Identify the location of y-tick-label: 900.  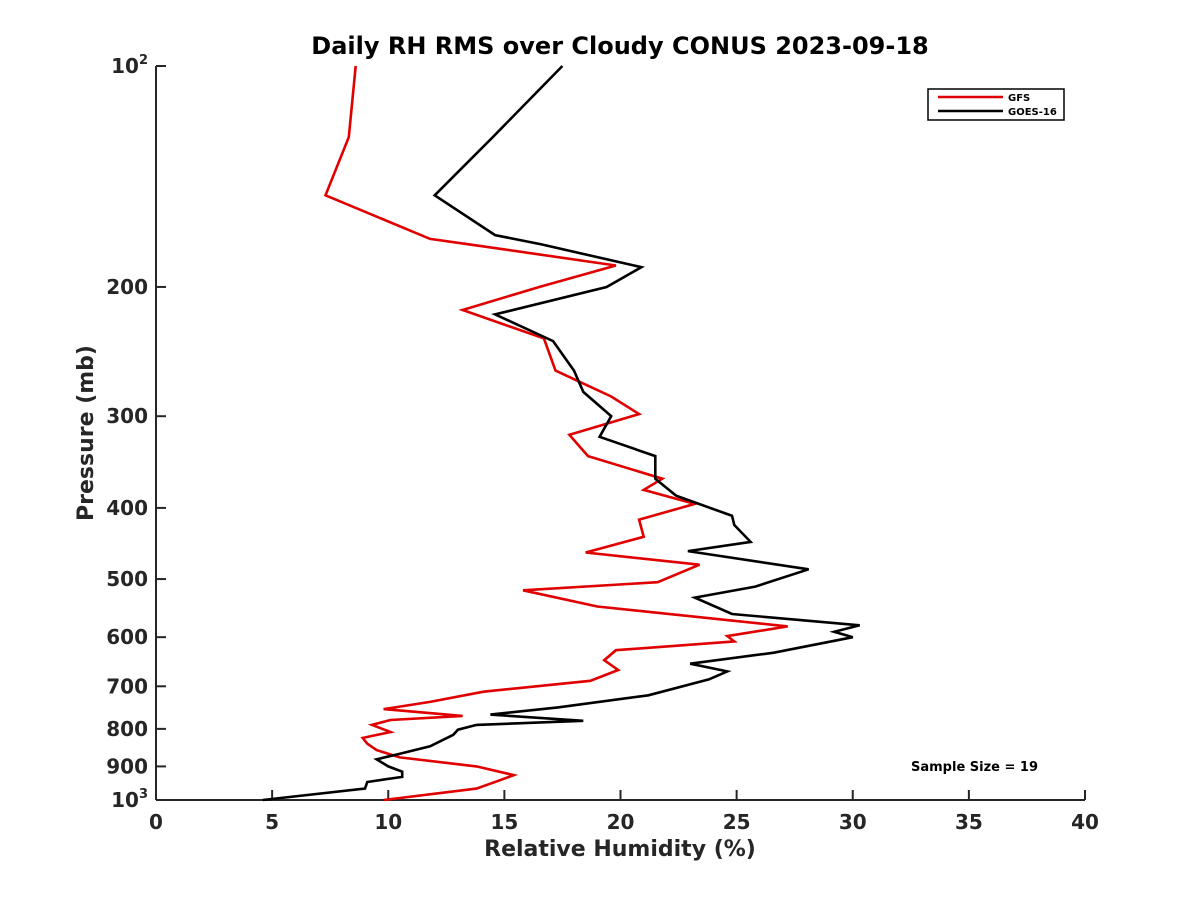
(127, 766).